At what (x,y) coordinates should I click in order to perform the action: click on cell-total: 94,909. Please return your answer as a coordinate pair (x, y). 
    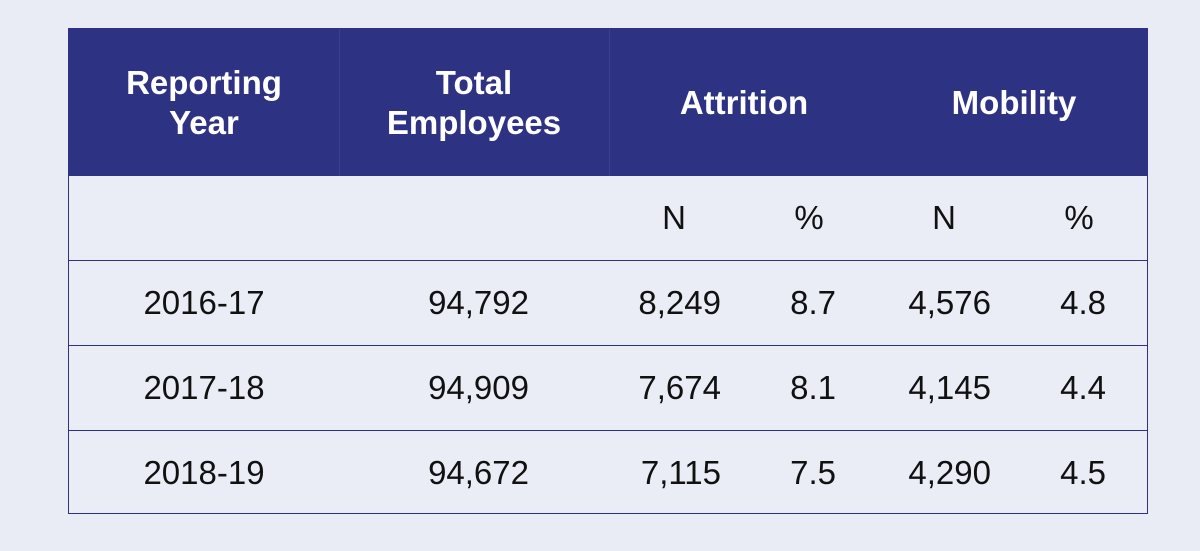
    Looking at the image, I should click on (478, 387).